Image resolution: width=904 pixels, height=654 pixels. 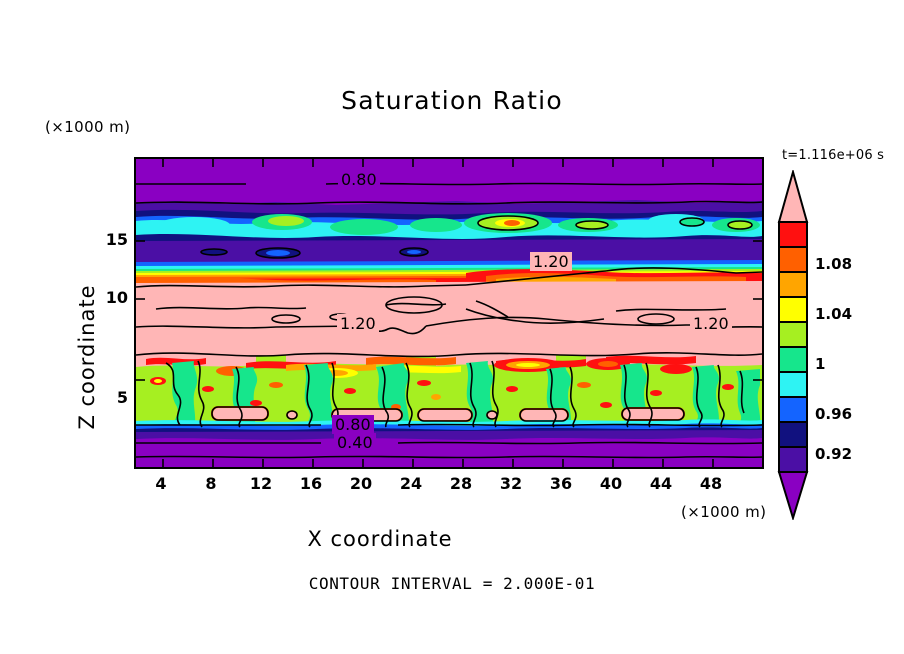 I want to click on x-axis-unit-label: (×1000 m), so click(x=724, y=512).